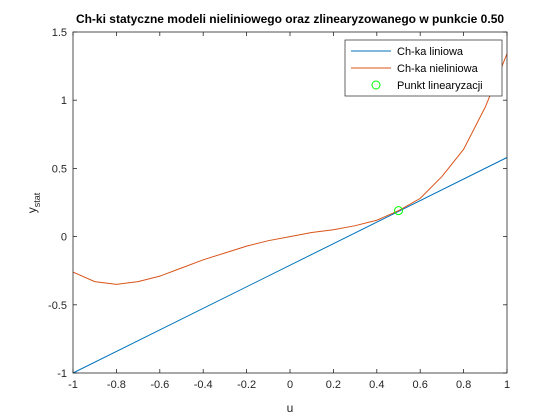 This screenshot has height=420, width=560. I want to click on x-tick-label: 0.4, so click(376, 385).